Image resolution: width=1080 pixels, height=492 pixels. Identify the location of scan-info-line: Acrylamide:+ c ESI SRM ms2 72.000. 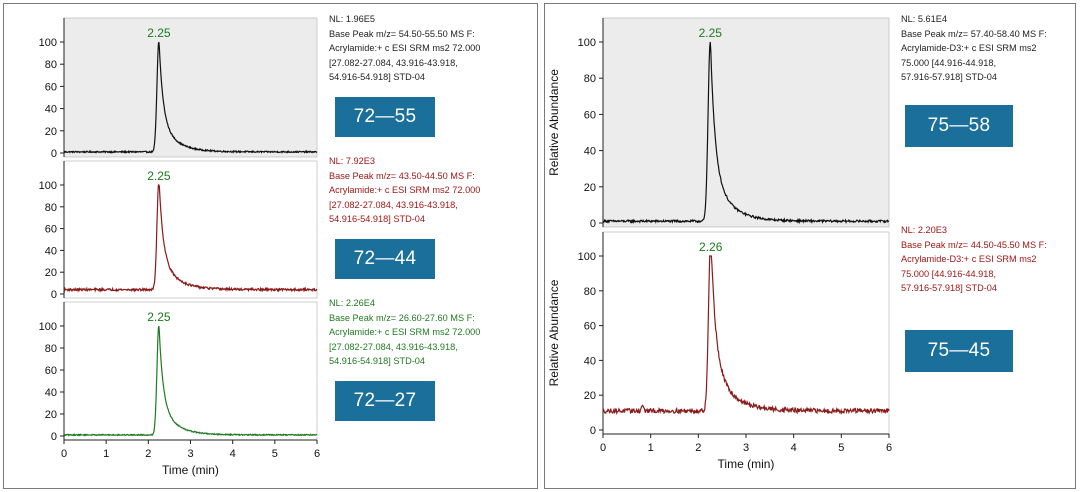
(405, 332).